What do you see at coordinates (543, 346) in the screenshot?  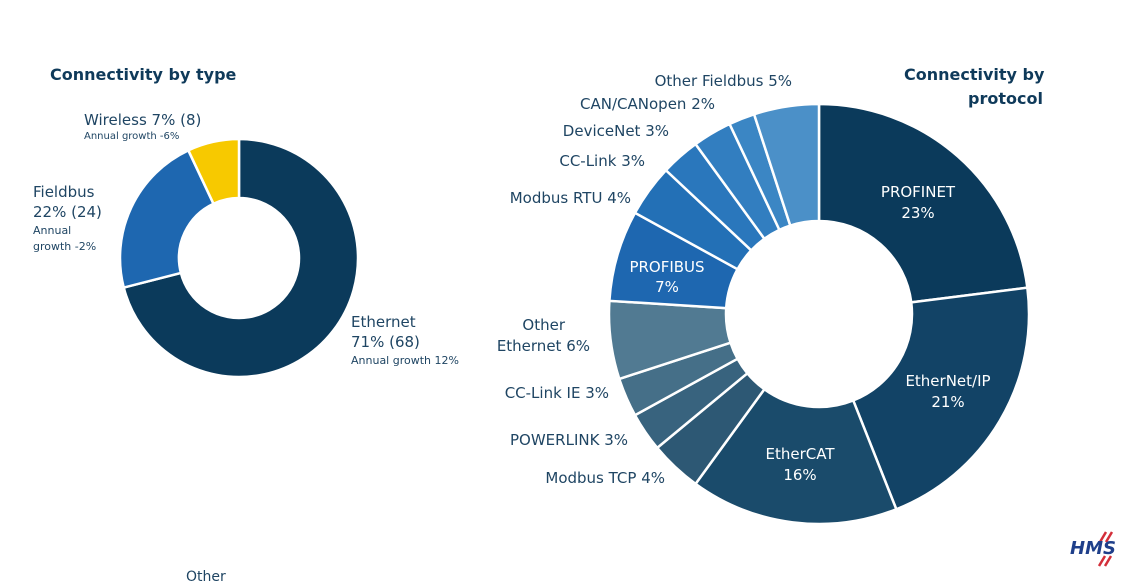 I see `label-other-ethernet-2: Ethernet 6%` at bounding box center [543, 346].